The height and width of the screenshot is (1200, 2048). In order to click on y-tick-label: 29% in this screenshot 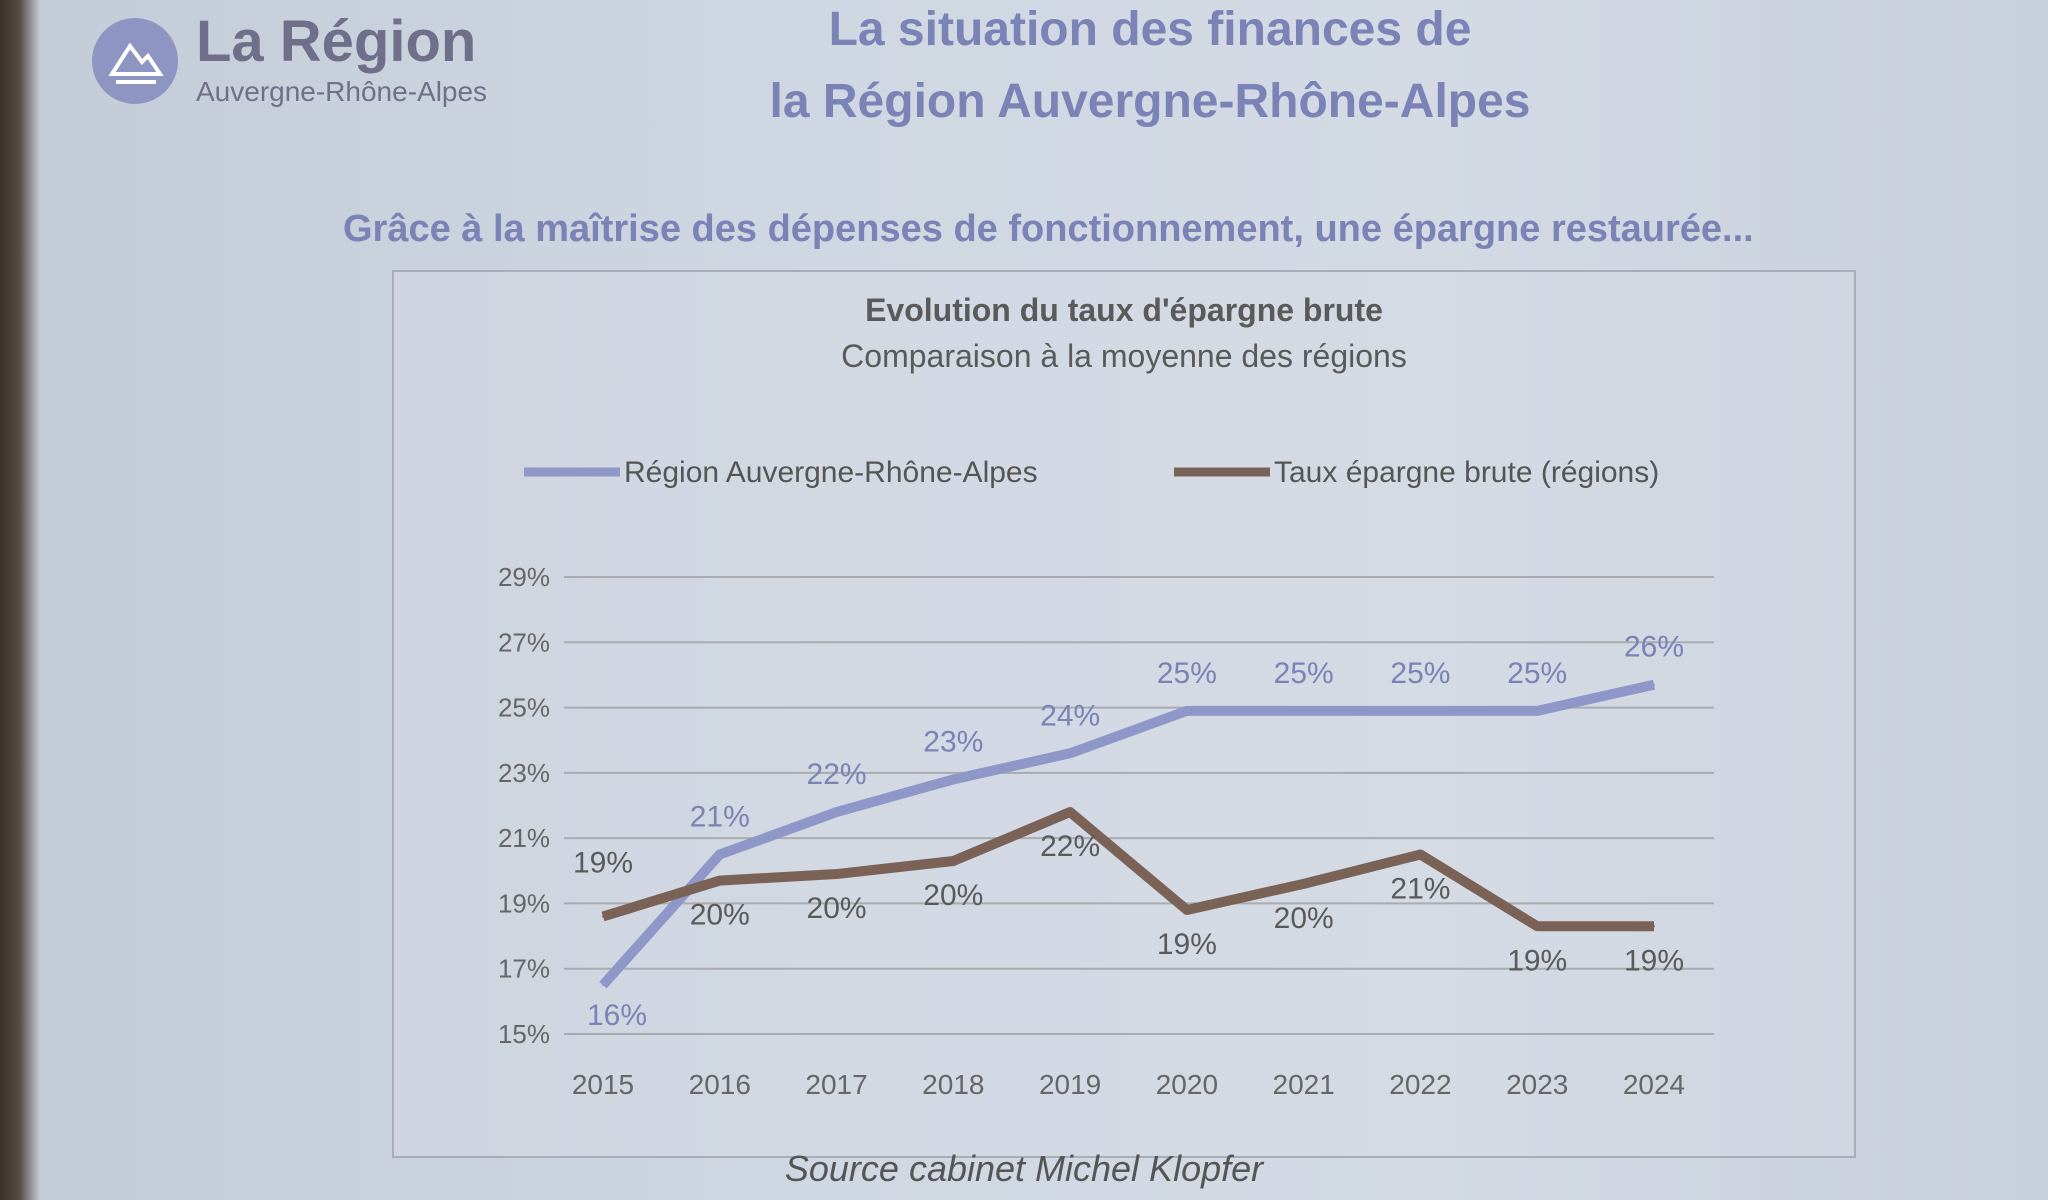, I will do `click(524, 577)`.